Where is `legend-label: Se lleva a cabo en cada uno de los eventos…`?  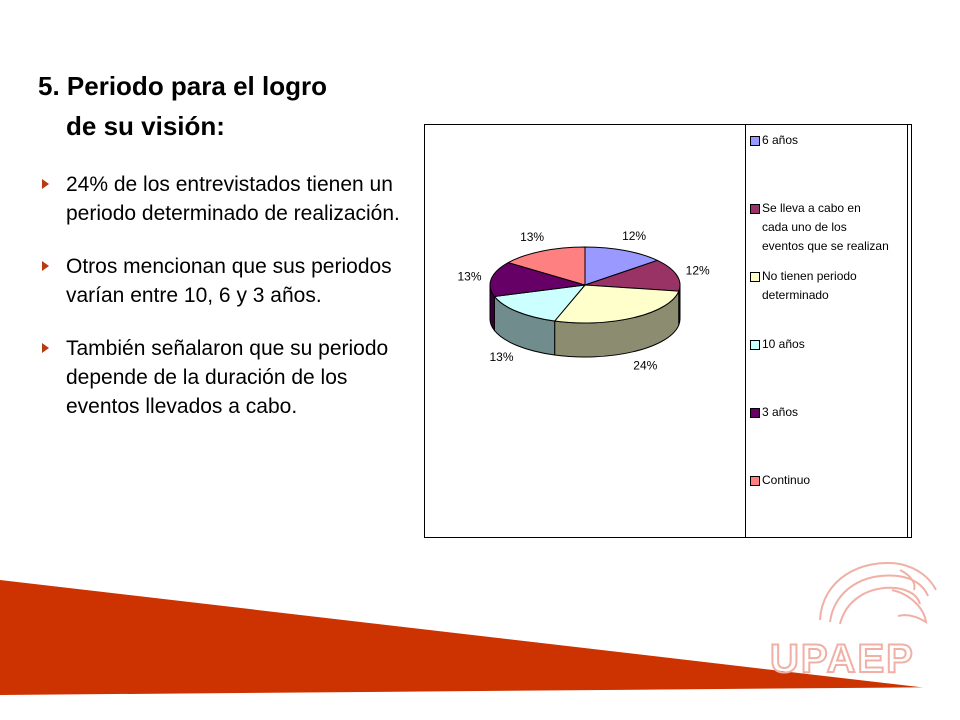 legend-label: Se lleva a cabo en cada uno de los eventos… is located at coordinates (825, 227).